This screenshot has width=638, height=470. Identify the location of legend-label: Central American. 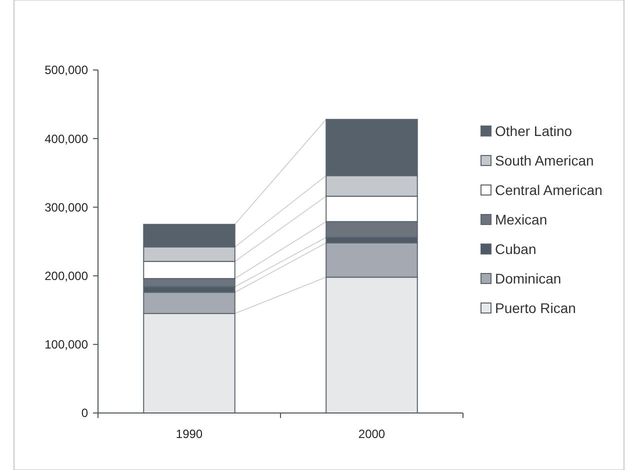
(548, 190).